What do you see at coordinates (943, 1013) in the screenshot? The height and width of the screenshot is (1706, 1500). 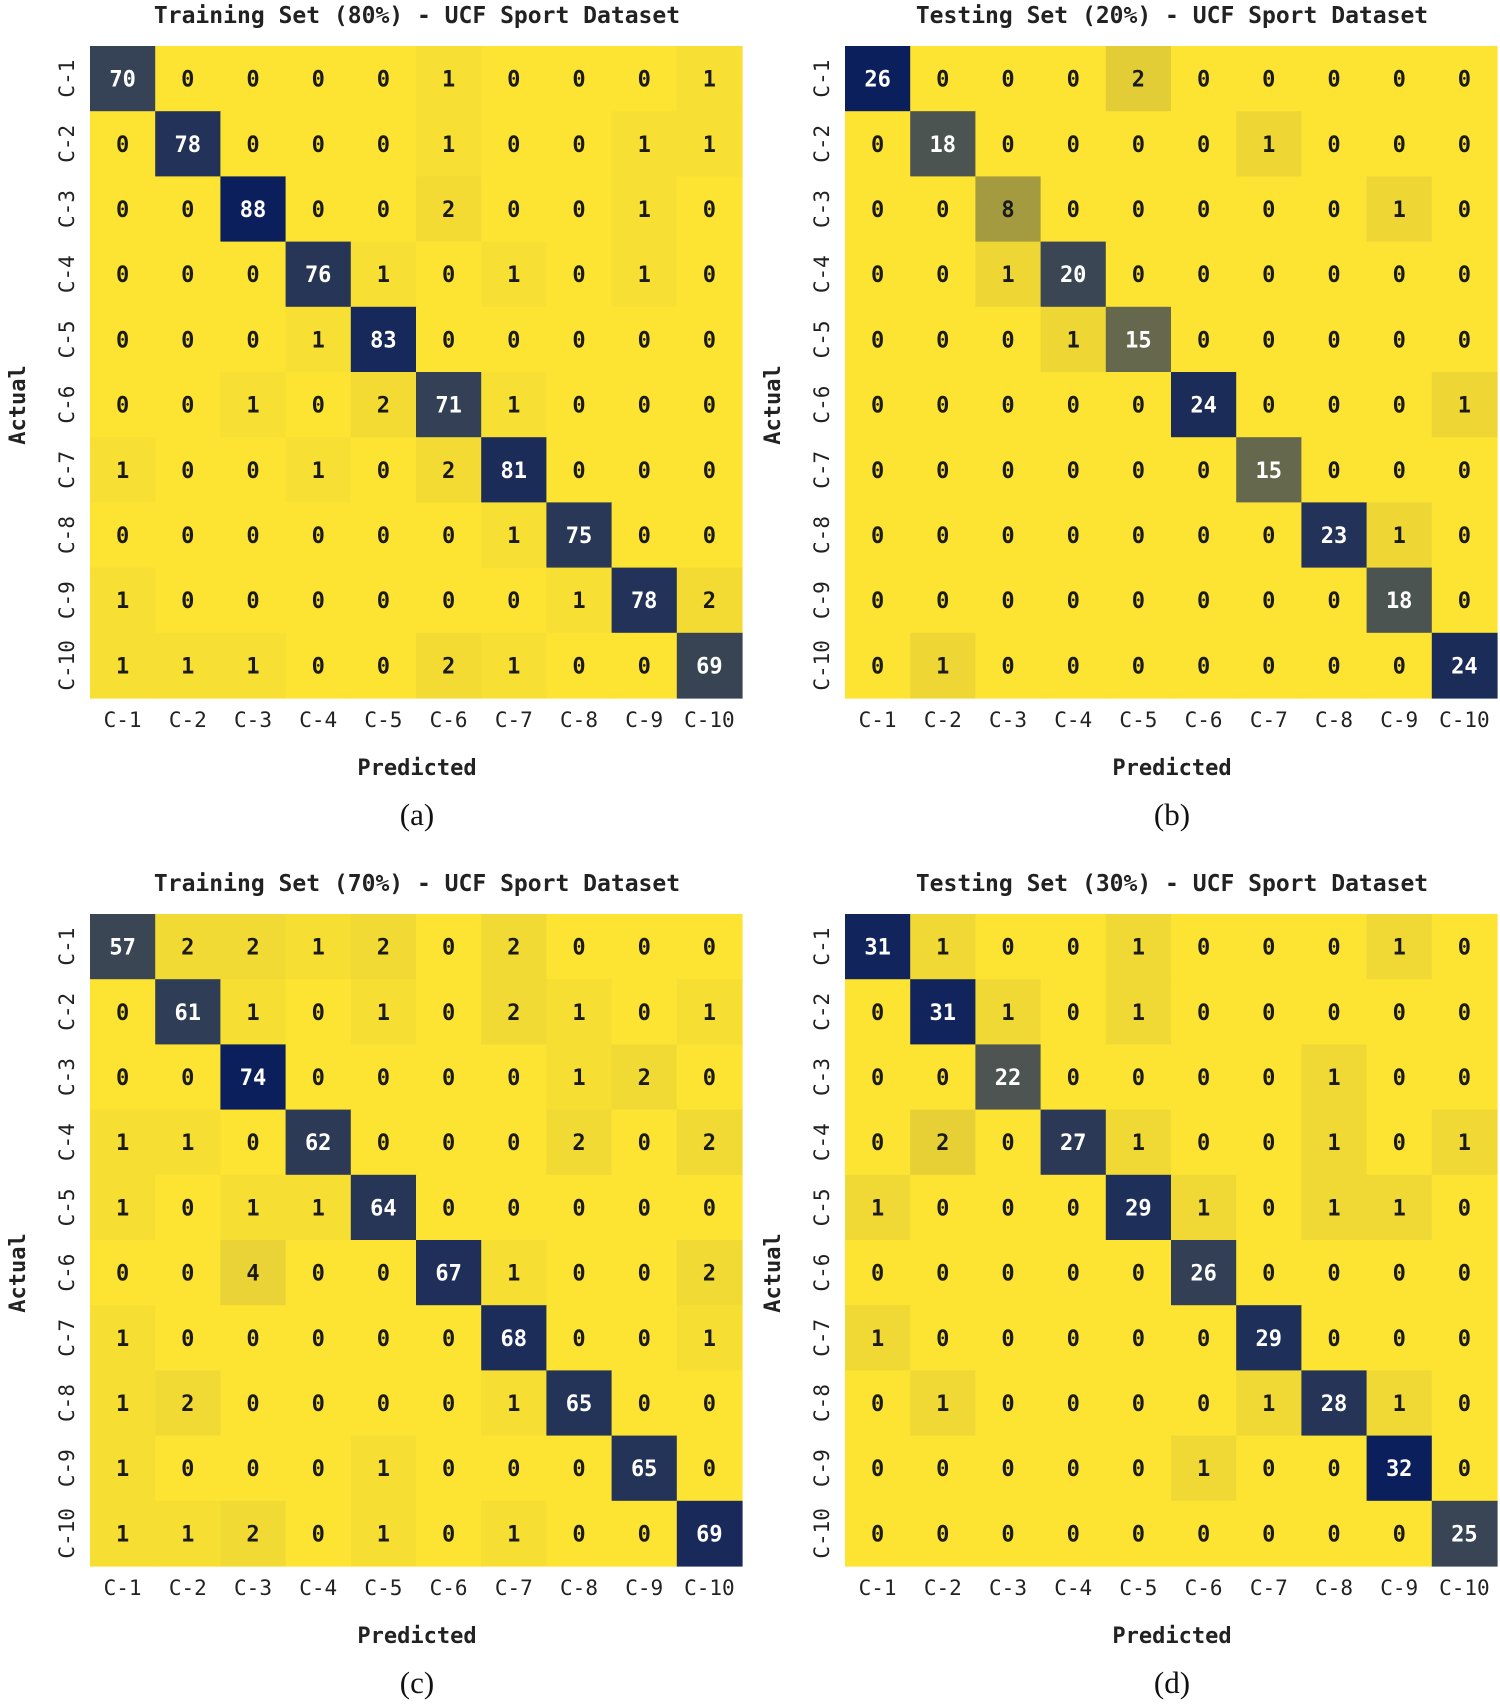 I see `cell-value: 31` at bounding box center [943, 1013].